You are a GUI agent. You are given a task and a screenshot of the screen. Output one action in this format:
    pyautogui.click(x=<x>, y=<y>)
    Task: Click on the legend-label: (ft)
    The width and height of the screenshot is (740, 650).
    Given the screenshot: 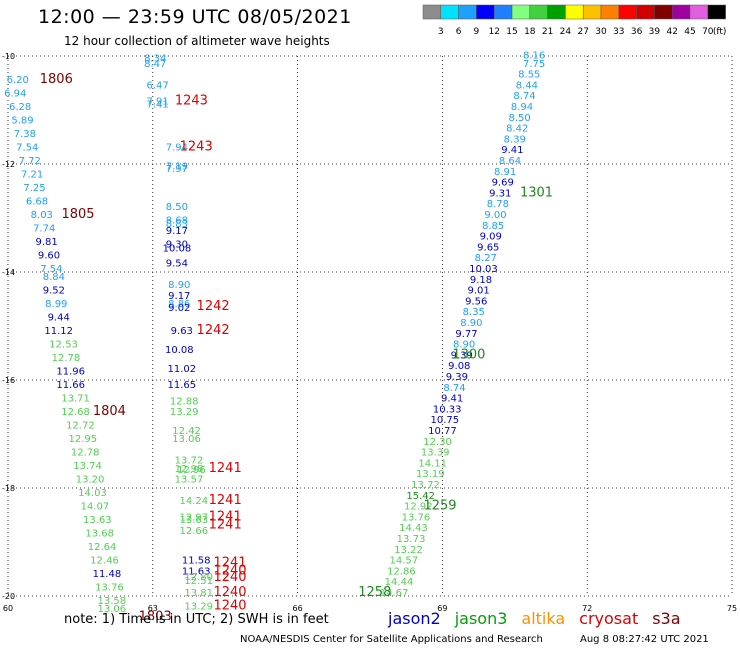 What is the action you would take?
    pyautogui.click(x=720, y=32)
    